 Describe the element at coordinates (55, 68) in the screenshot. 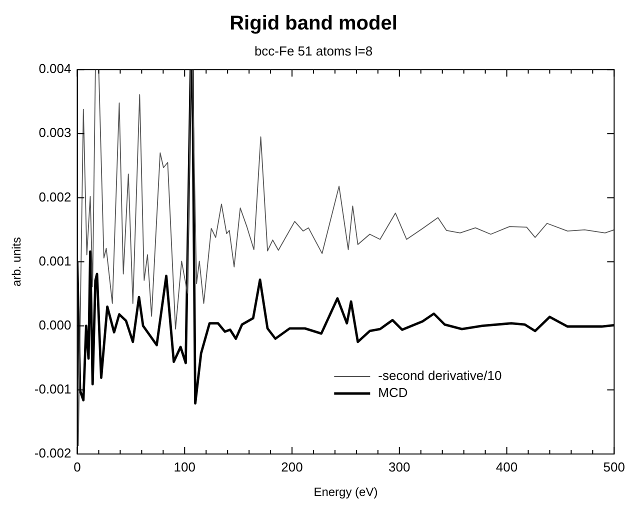

I see `y-tick-label: 0.004` at that location.